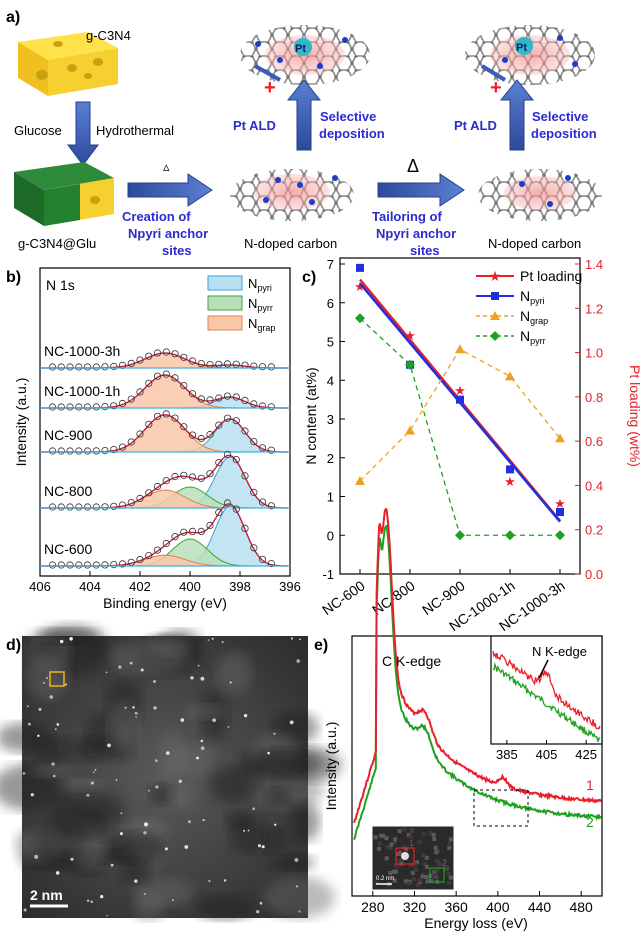 The width and height of the screenshot is (640, 935). What do you see at coordinates (477, 766) in the screenshot?
I see `panel-e-frame` at bounding box center [477, 766].